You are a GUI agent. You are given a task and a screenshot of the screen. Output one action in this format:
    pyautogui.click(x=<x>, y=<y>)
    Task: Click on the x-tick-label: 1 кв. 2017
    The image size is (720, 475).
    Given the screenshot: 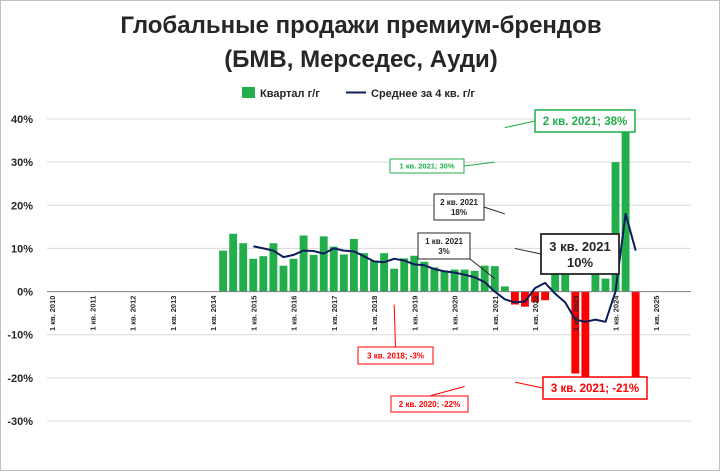 What is the action you would take?
    pyautogui.click(x=334, y=313)
    